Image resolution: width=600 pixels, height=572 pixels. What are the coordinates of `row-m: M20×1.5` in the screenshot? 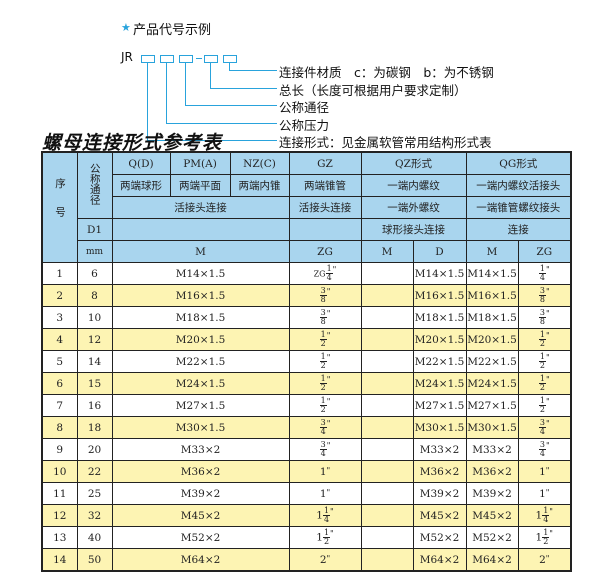 It's located at (200, 339).